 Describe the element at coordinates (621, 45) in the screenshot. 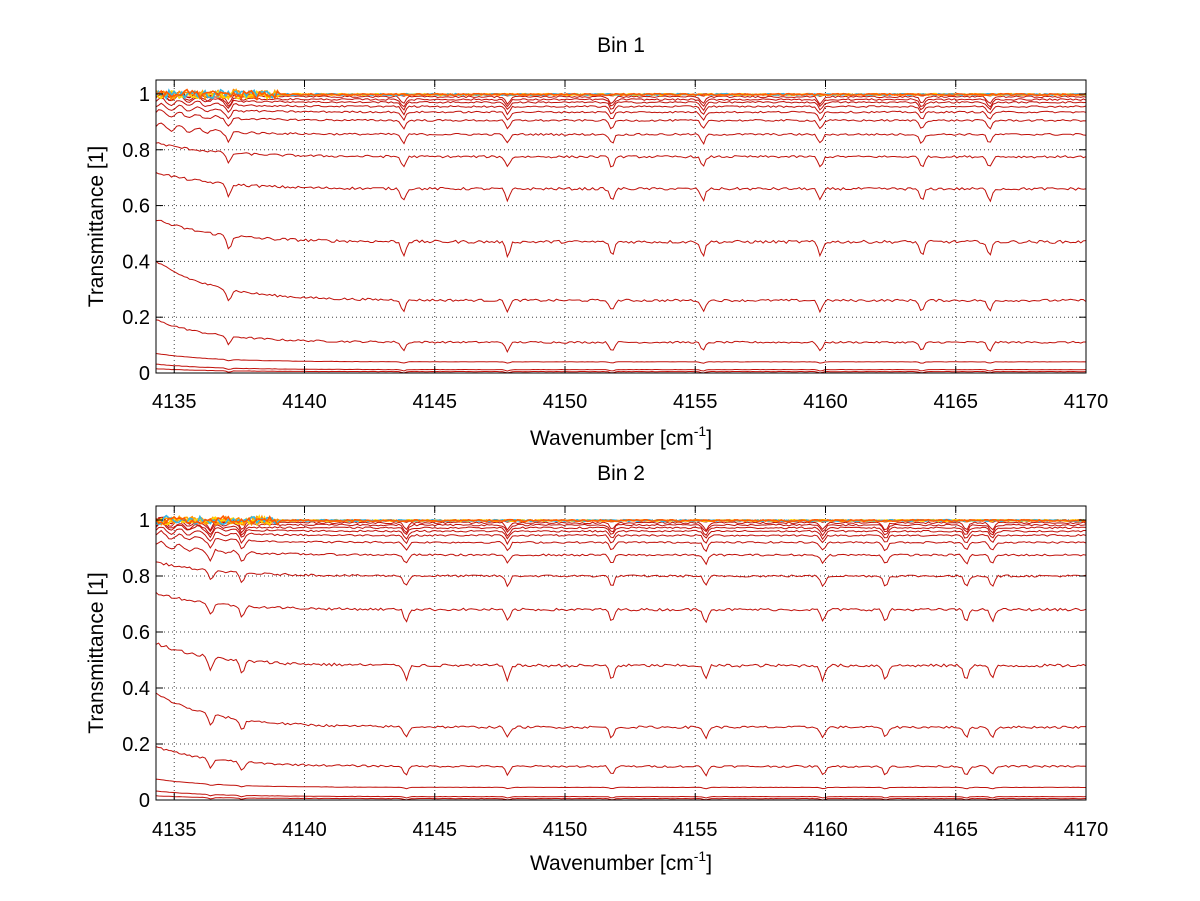

I see `chart-title: Bin 1` at that location.